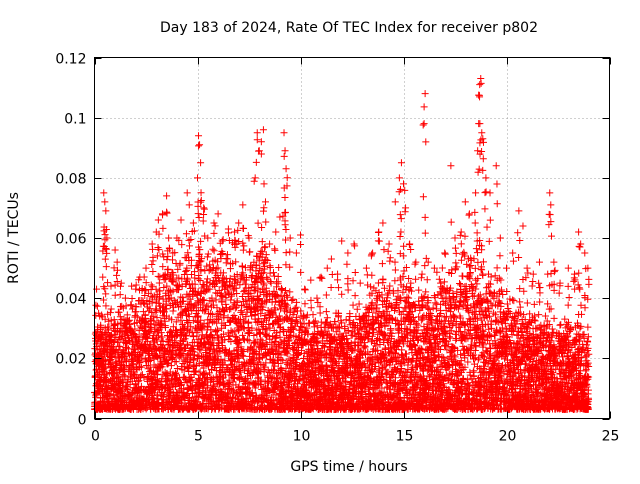 Image resolution: width=640 pixels, height=484 pixels. What do you see at coordinates (348, 467) in the screenshot?
I see `x-axis-label: GPS time / hours` at bounding box center [348, 467].